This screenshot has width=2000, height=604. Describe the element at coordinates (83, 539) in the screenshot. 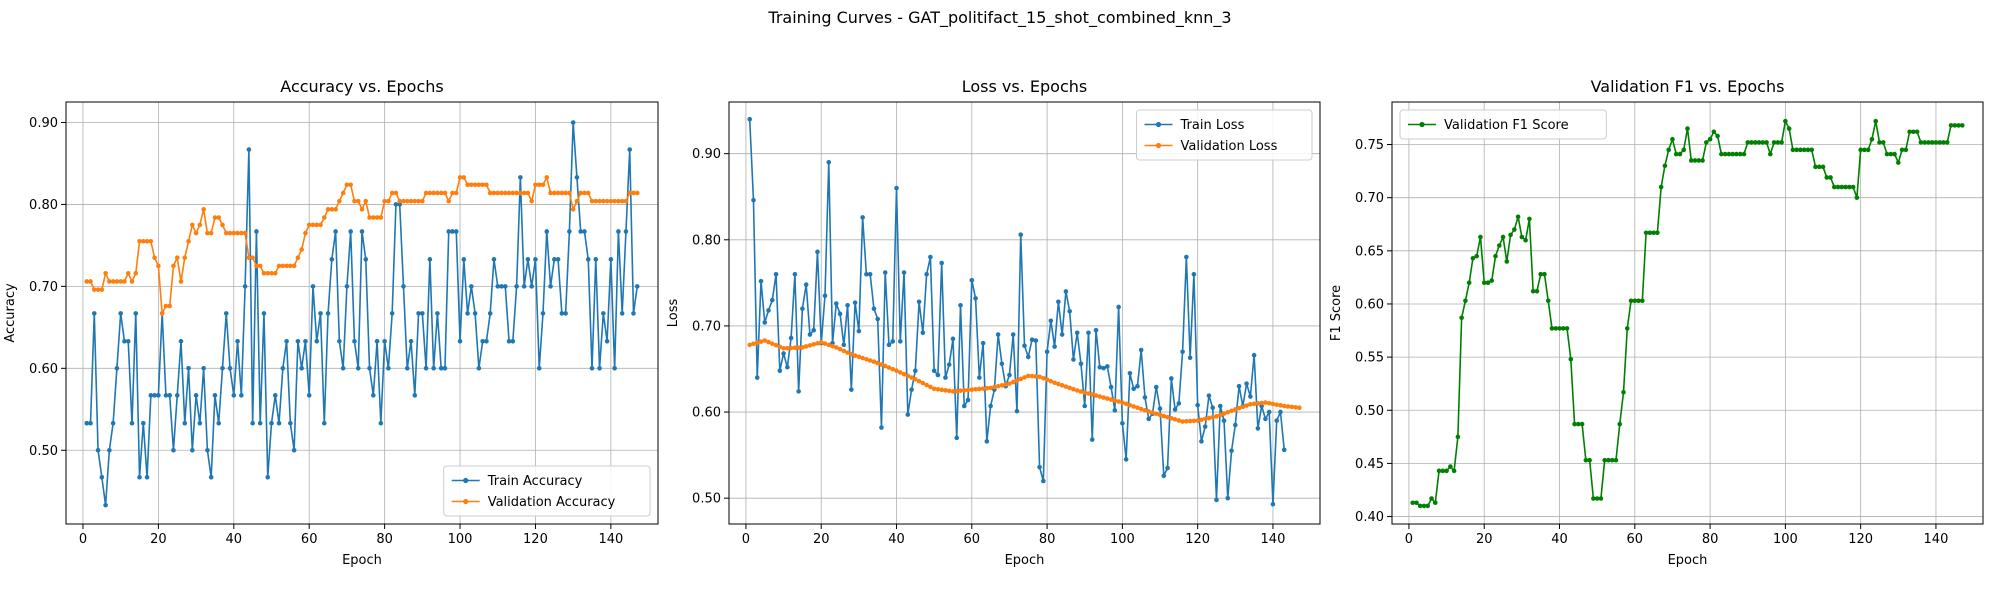

I see `x-tick-label: 0` at that location.